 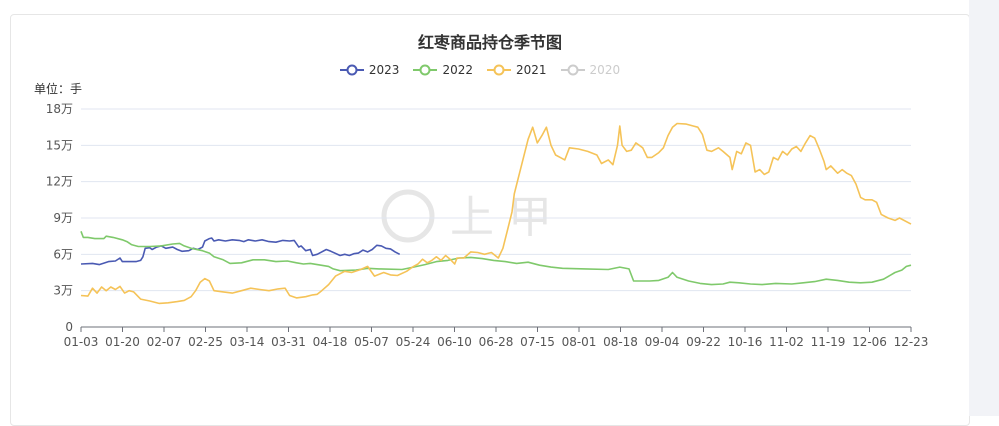 I want to click on chart-legend: 2023 2022 2021 2020, so click(x=480, y=70).